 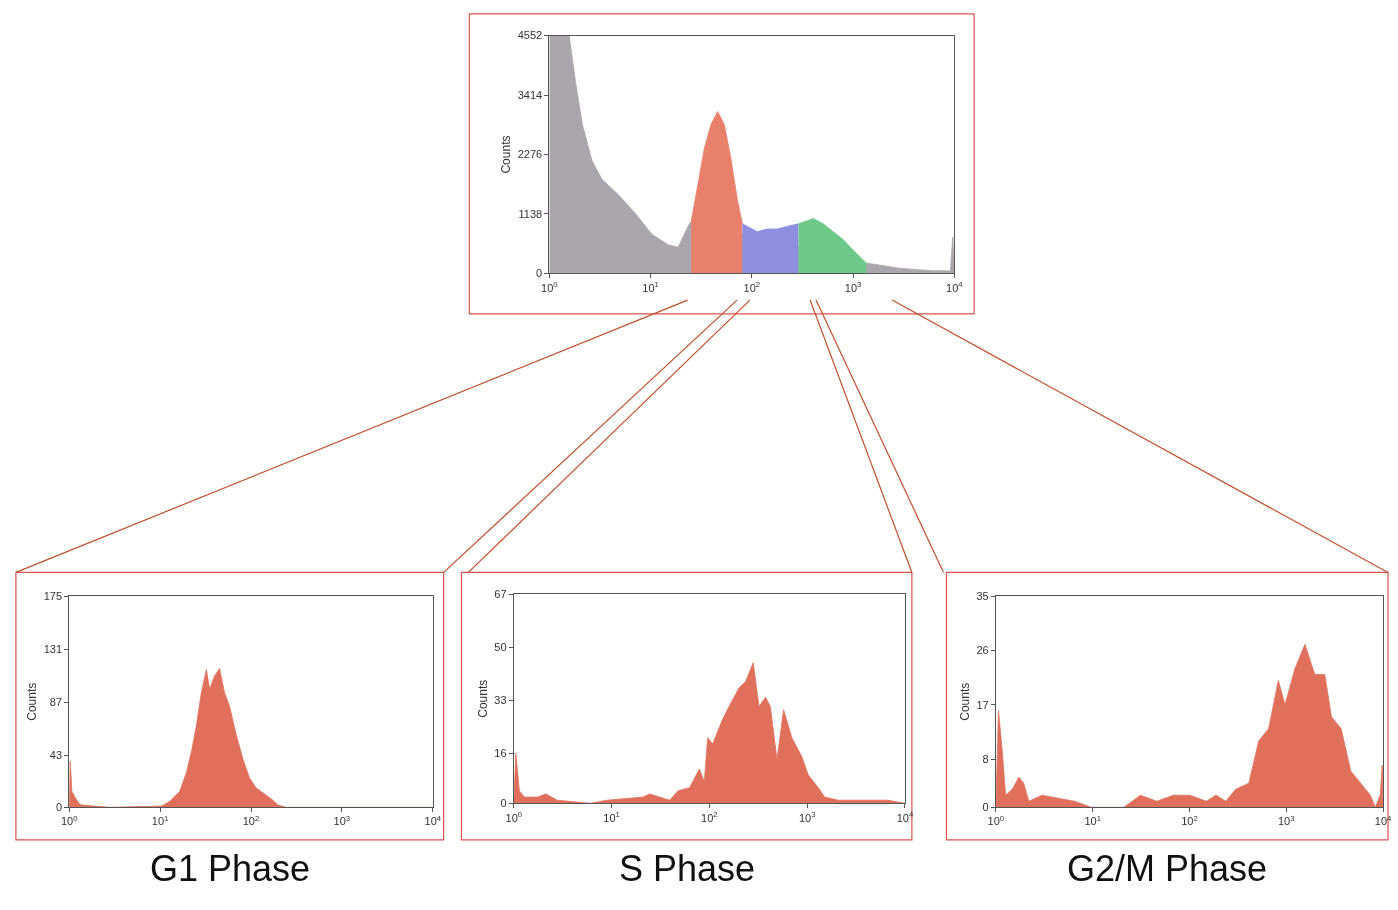 What do you see at coordinates (500, 647) in the screenshot?
I see `y-tick-label: 50` at bounding box center [500, 647].